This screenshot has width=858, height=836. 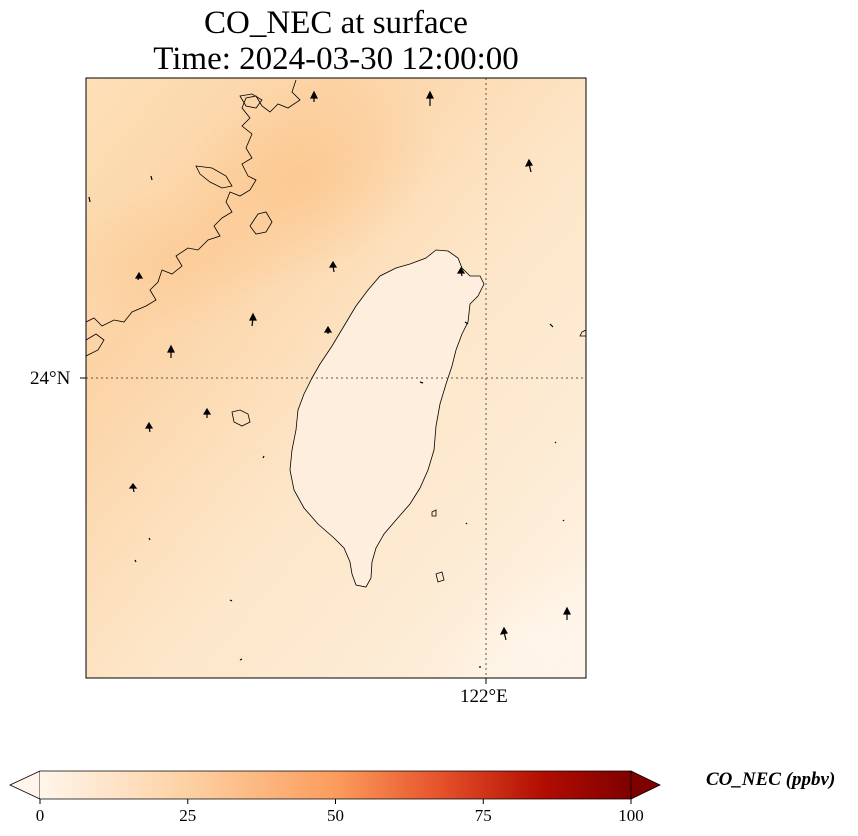 I want to click on latitude-tick-label: 24°N, so click(x=50, y=378).